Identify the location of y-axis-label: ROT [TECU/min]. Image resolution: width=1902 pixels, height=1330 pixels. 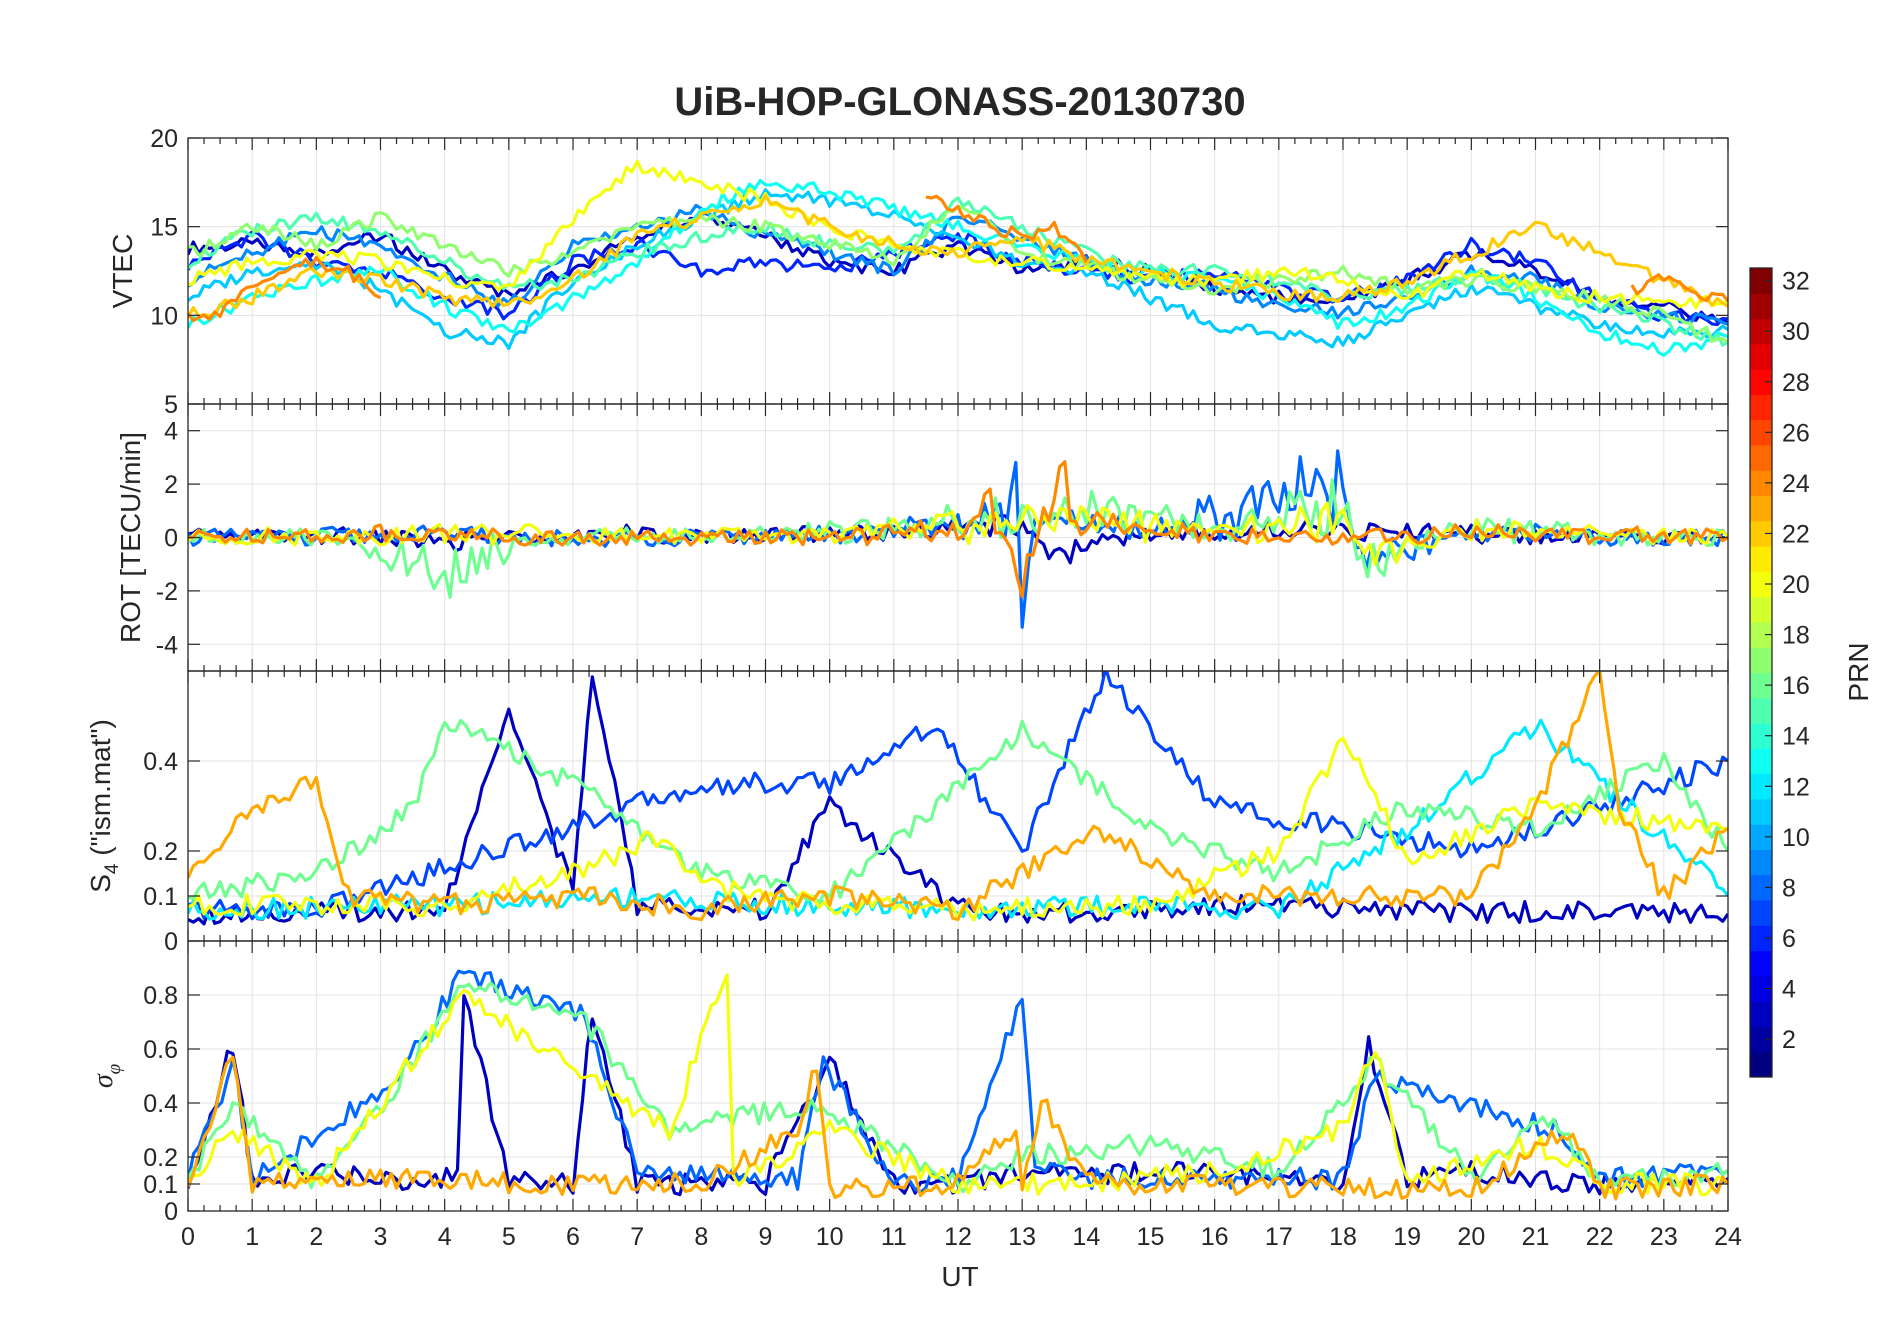
(130, 537).